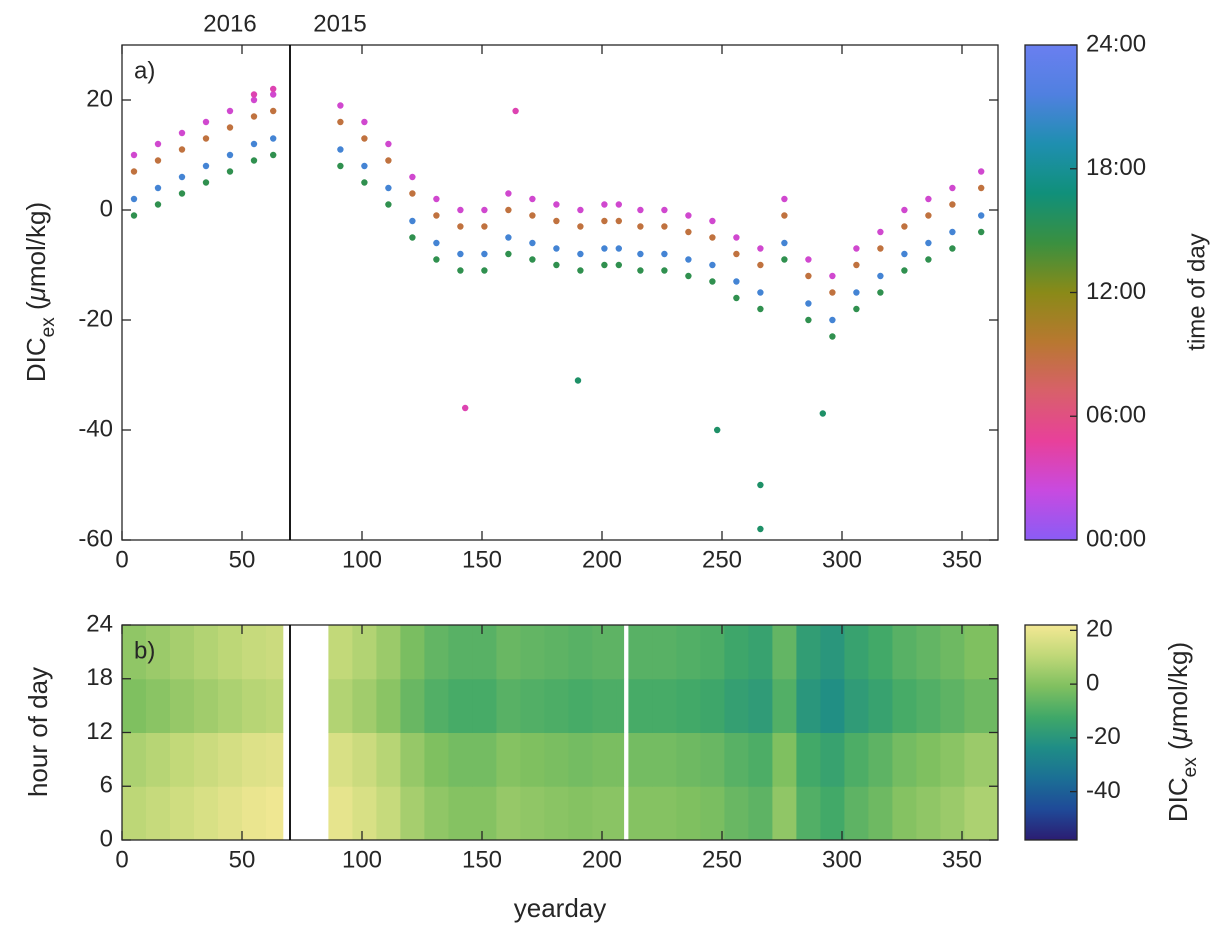 The width and height of the screenshot is (1214, 935). What do you see at coordinates (560, 908) in the screenshot?
I see `x-axis-title: yearday` at bounding box center [560, 908].